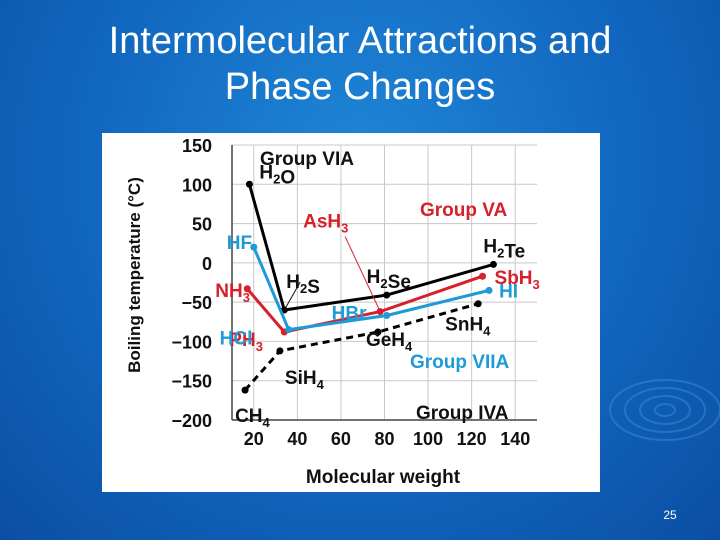 Image resolution: width=720 pixels, height=540 pixels. I want to click on compound-label: HI, so click(508, 291).